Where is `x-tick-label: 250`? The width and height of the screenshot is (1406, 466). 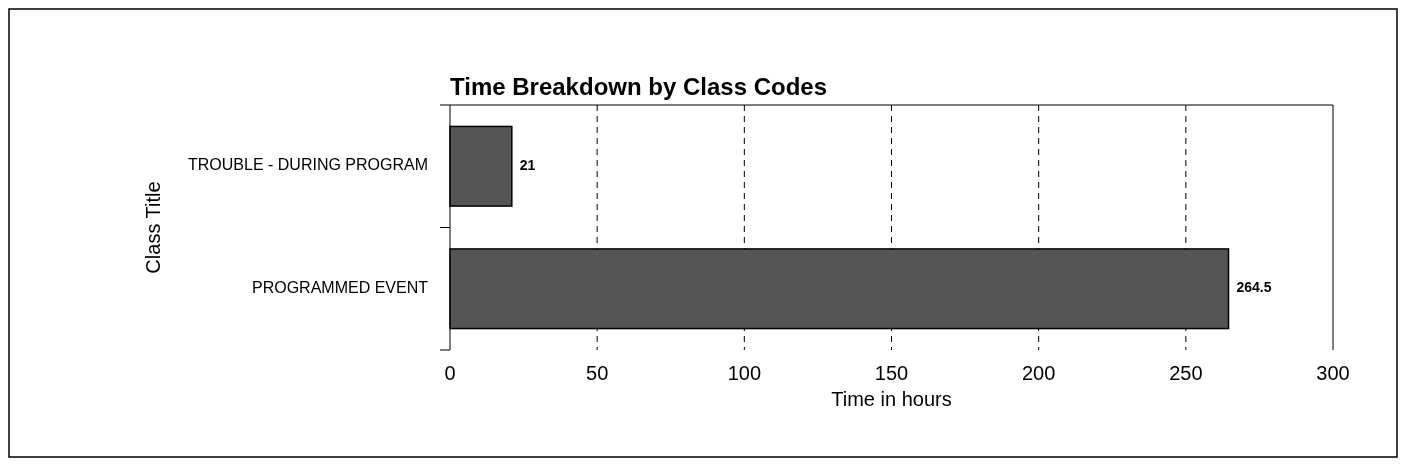
x-tick-label: 250 is located at coordinates (1186, 373).